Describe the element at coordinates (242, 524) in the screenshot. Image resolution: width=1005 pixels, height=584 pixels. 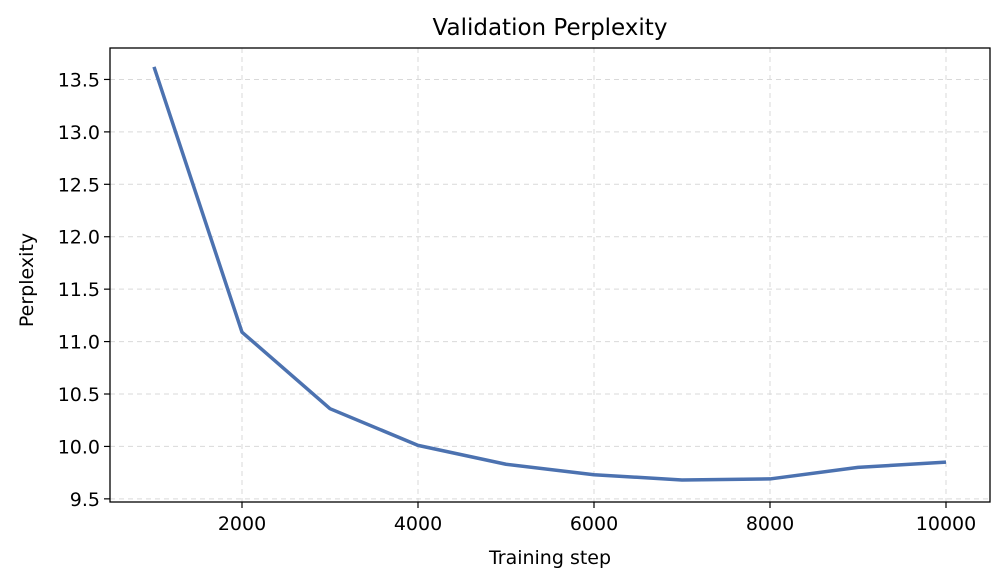
I see `x-tick-label: 2000` at that location.